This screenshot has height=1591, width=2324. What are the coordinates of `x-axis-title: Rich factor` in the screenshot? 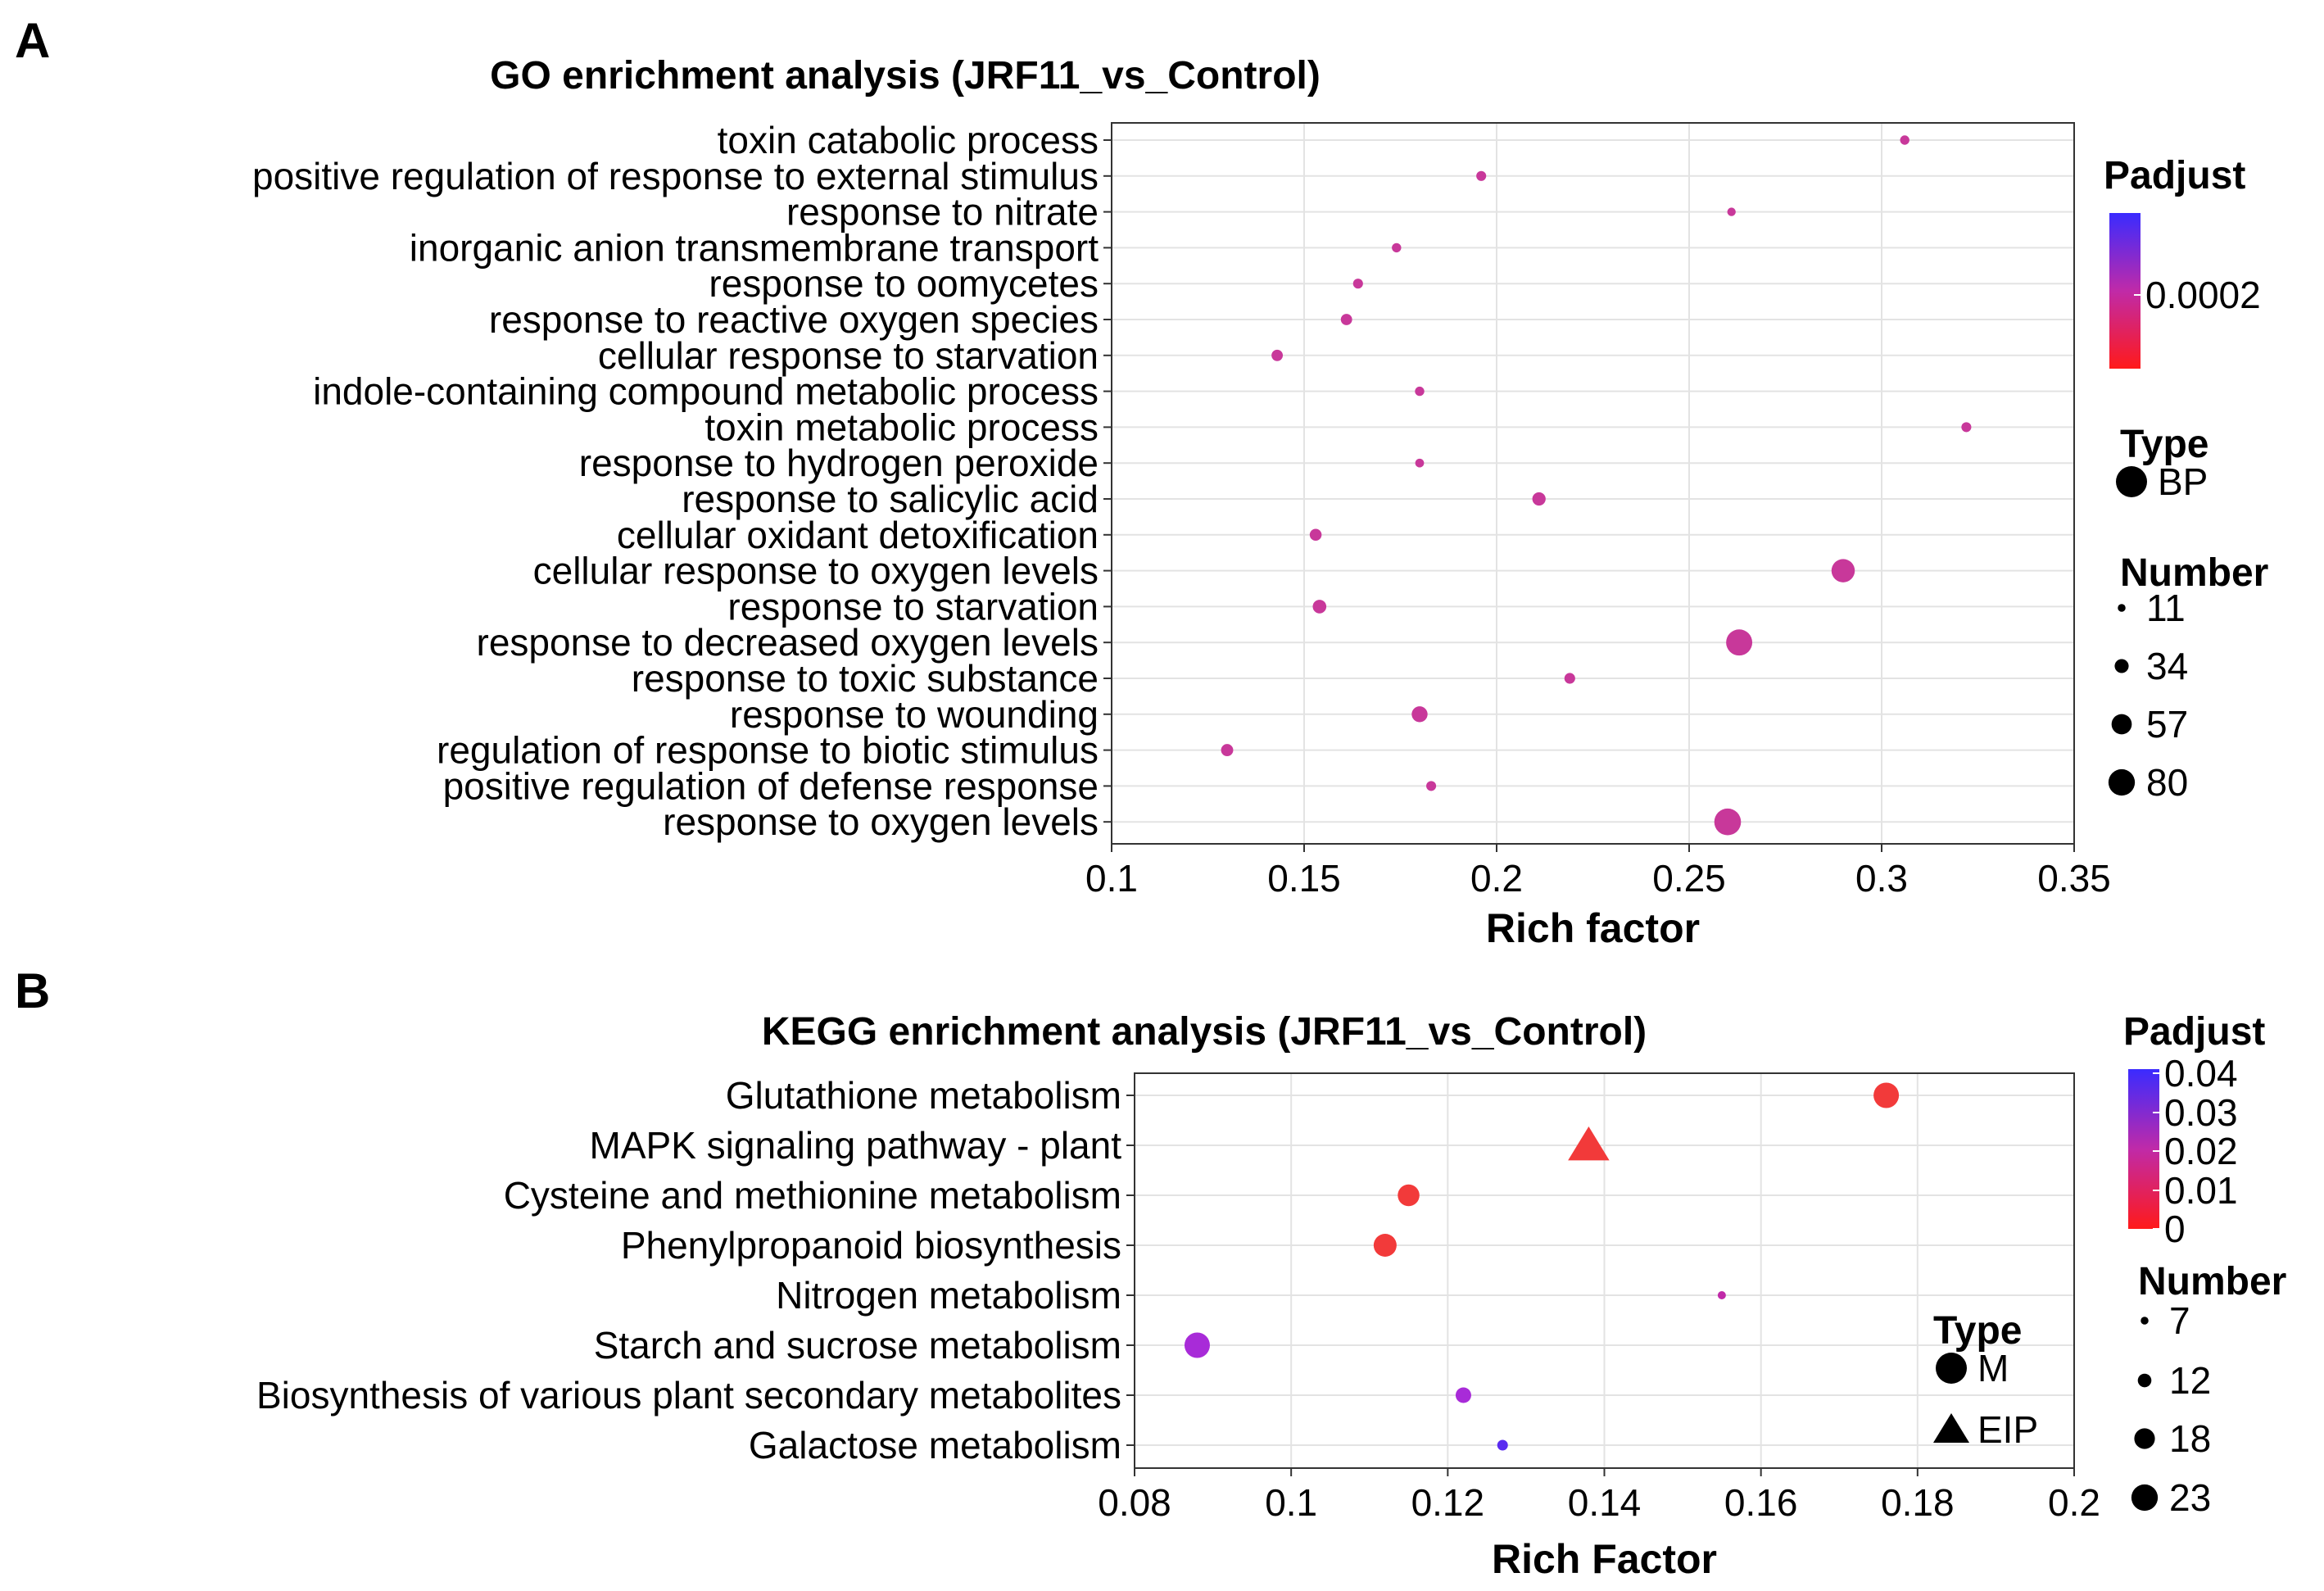 It's located at (1593, 928).